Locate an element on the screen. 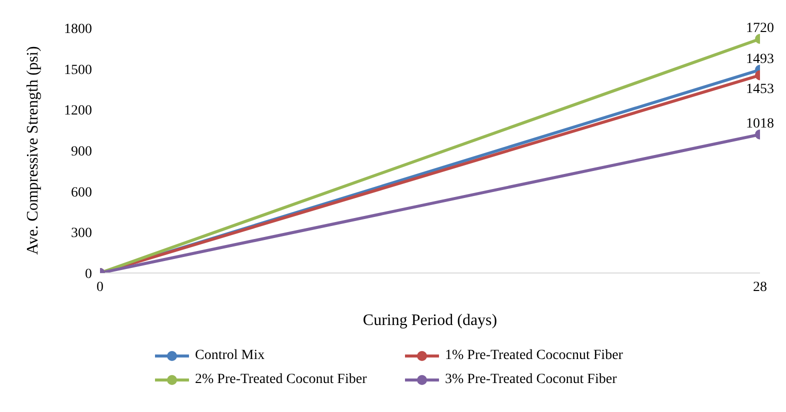 Image resolution: width=786 pixels, height=412 pixels. data-label: 1493 is located at coordinates (760, 59).